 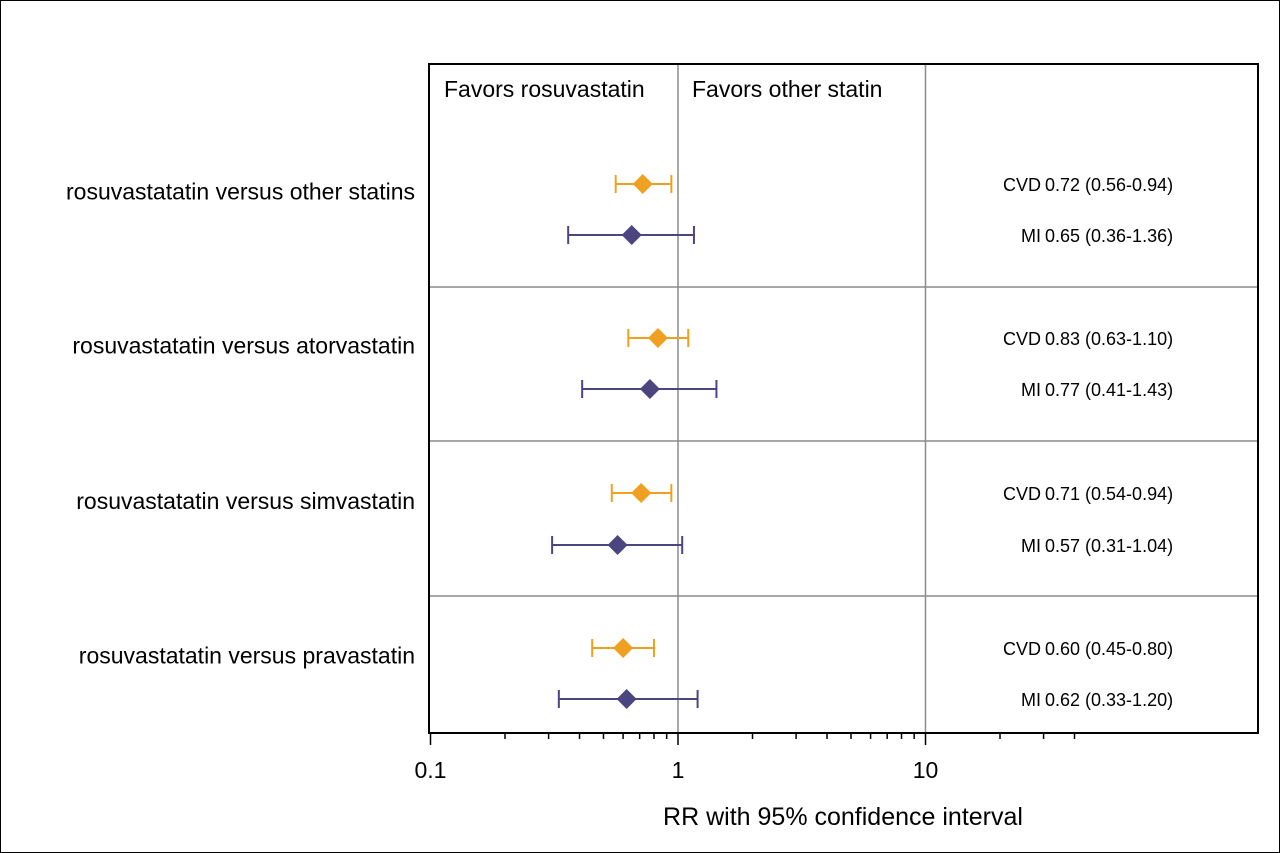 What do you see at coordinates (240, 192) in the screenshot?
I see `group-label: rosuvastatatin versus other statins` at bounding box center [240, 192].